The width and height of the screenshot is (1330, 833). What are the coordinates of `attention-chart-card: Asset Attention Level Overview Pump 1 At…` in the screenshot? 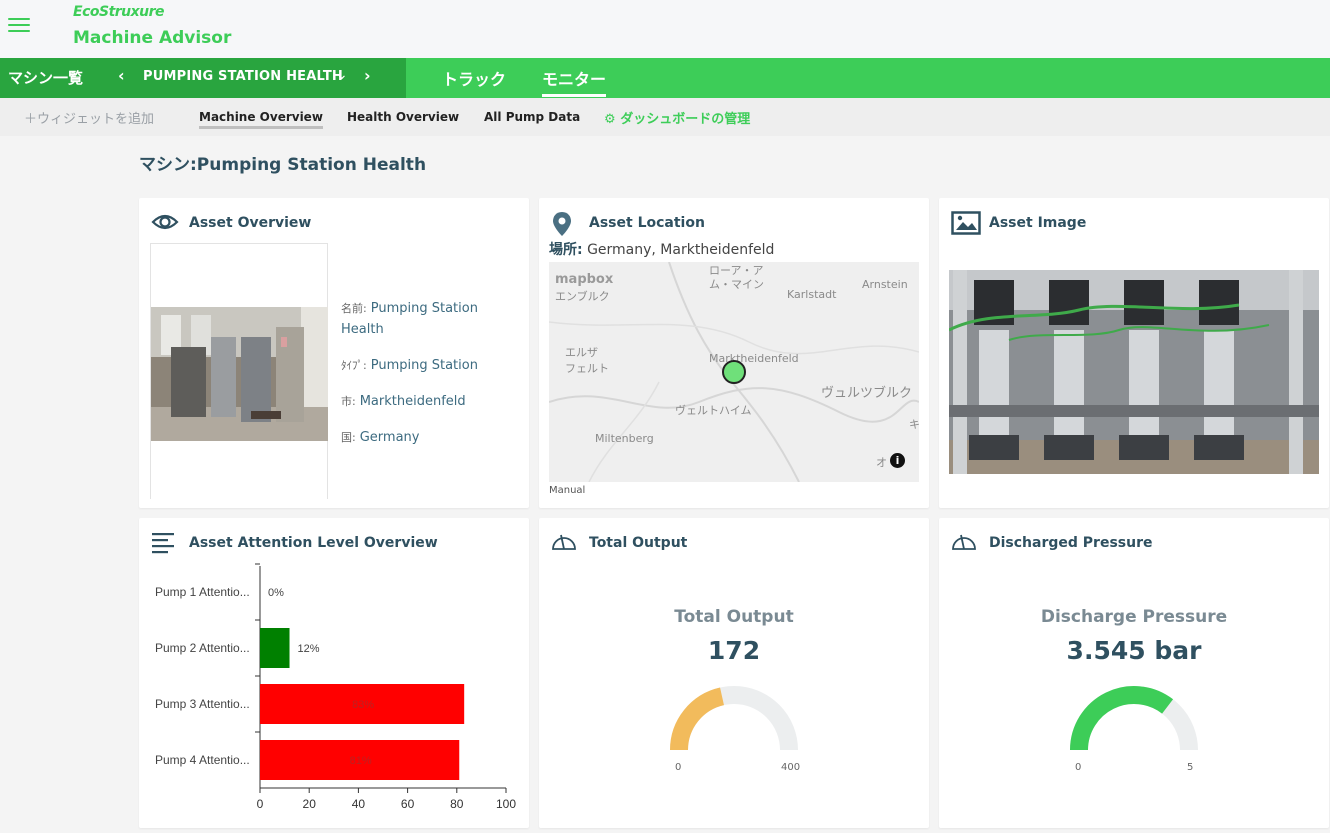 It's located at (334, 673).